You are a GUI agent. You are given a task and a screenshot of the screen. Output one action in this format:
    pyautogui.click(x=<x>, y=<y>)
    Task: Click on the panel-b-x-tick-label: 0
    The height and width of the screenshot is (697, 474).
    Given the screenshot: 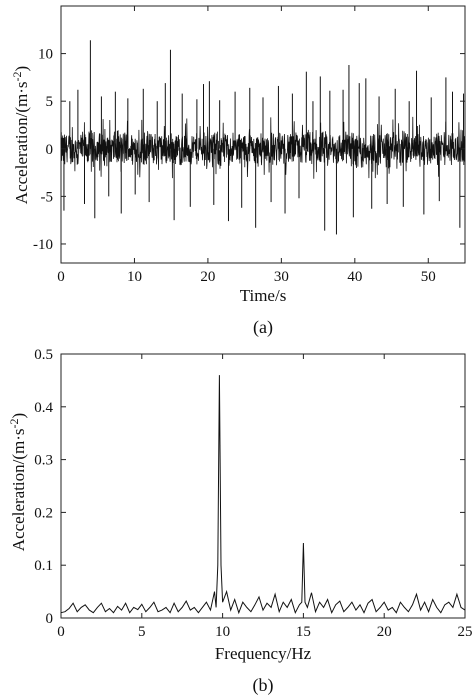 What is the action you would take?
    pyautogui.click(x=61, y=632)
    